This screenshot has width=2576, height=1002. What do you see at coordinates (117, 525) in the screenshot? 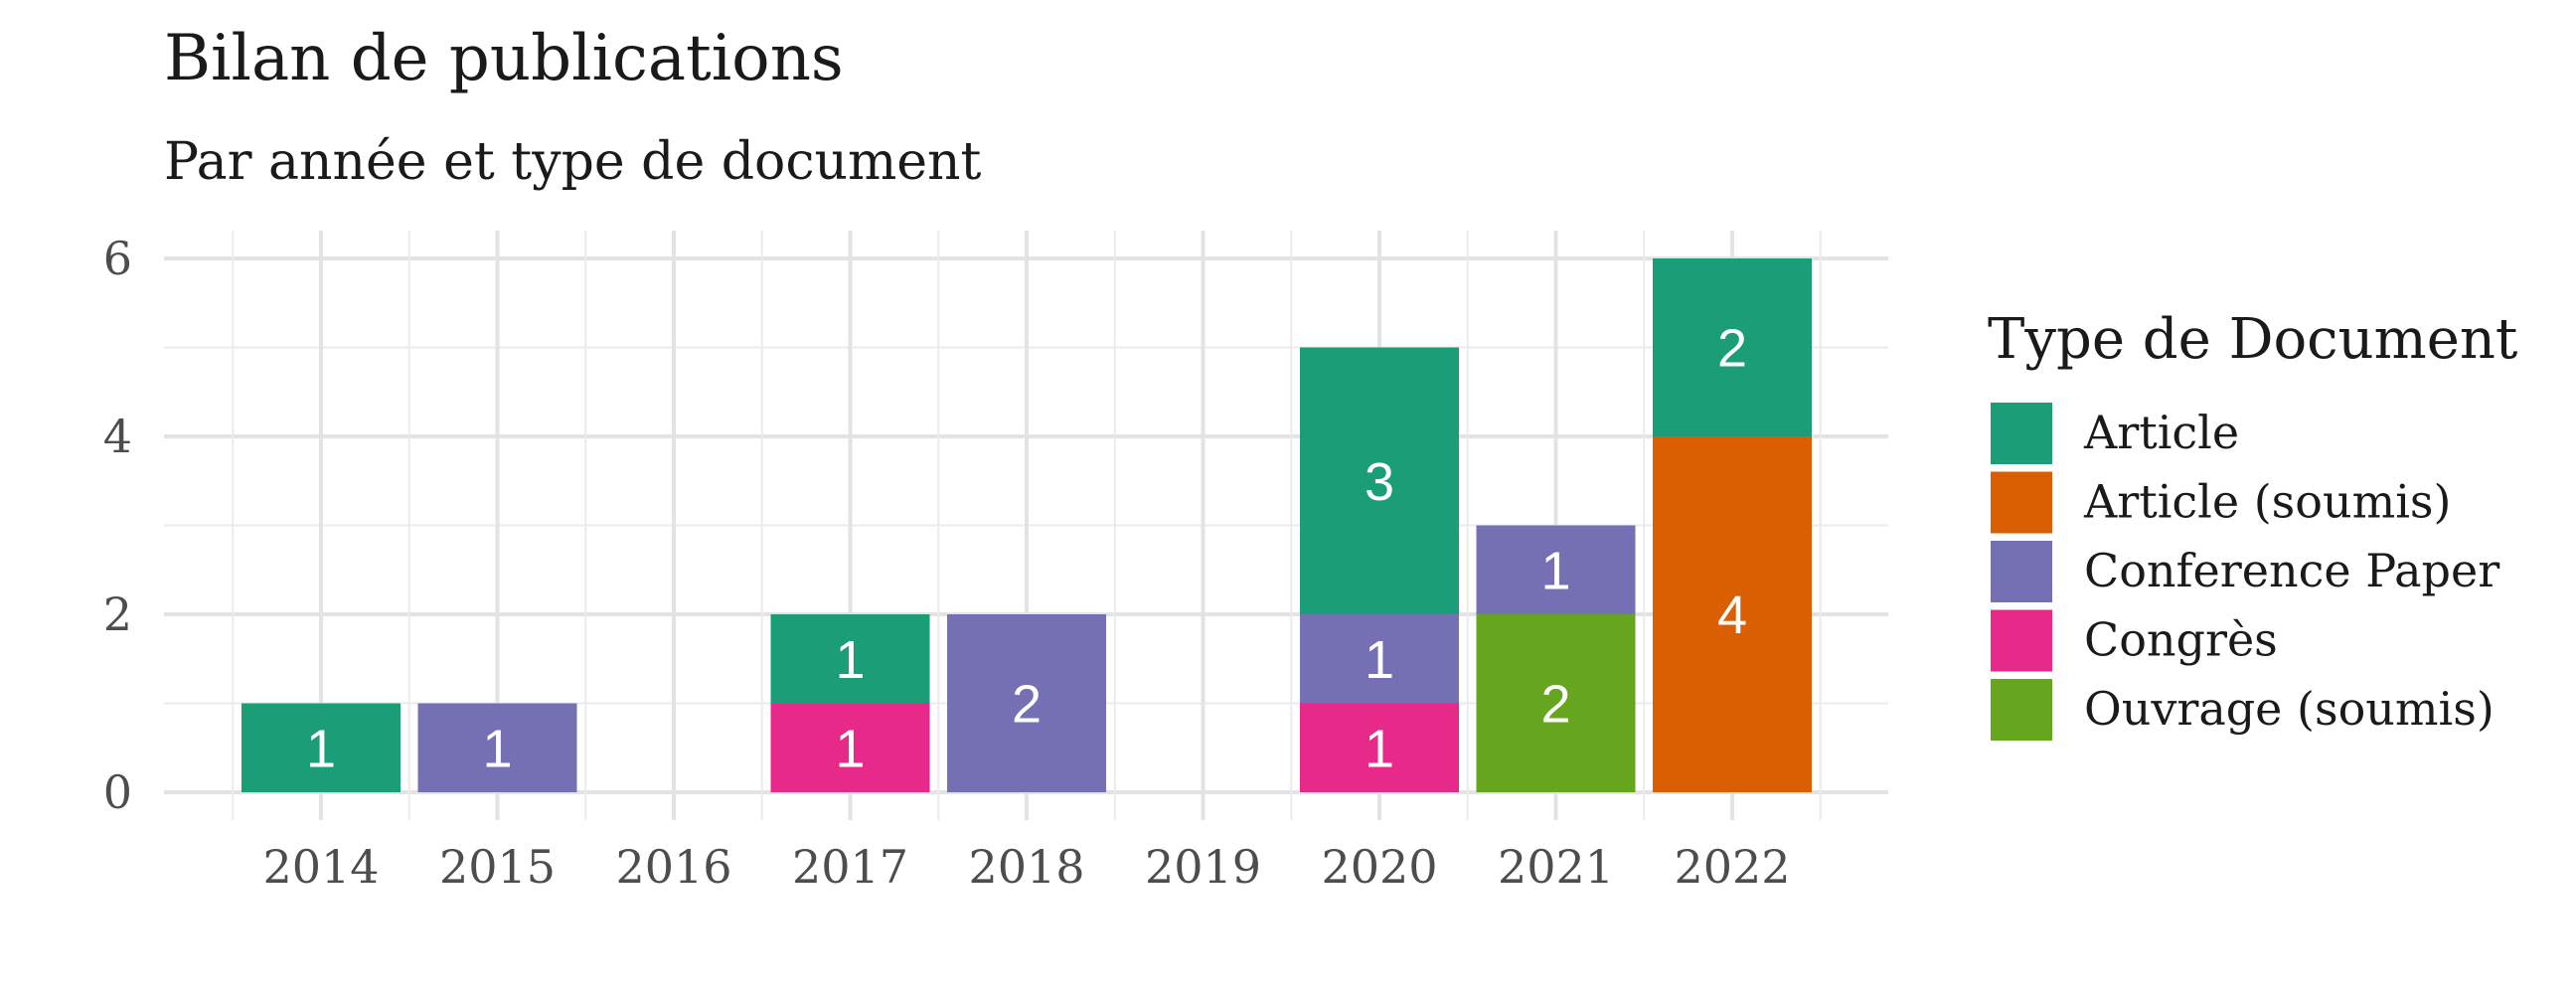
I see `y-axis: 0 2 4 6` at bounding box center [117, 525].